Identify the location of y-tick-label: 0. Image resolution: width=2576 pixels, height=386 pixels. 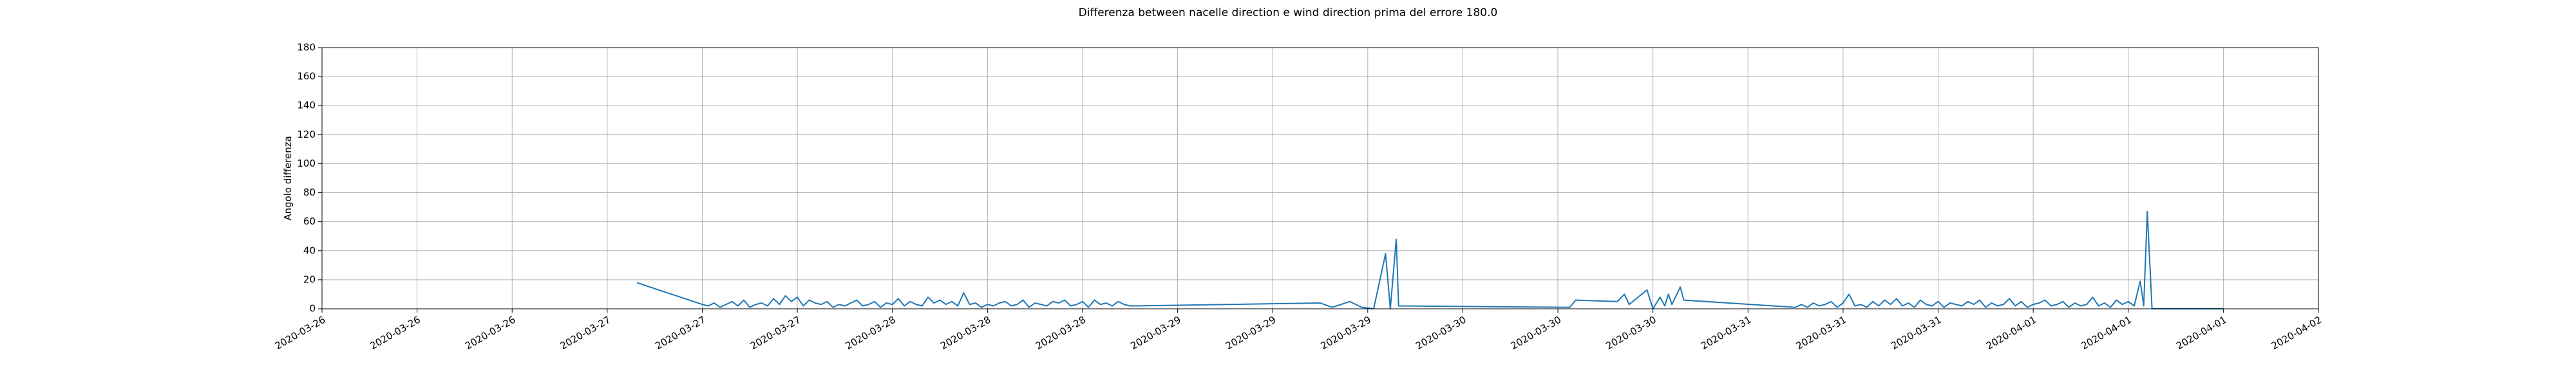
(312, 309).